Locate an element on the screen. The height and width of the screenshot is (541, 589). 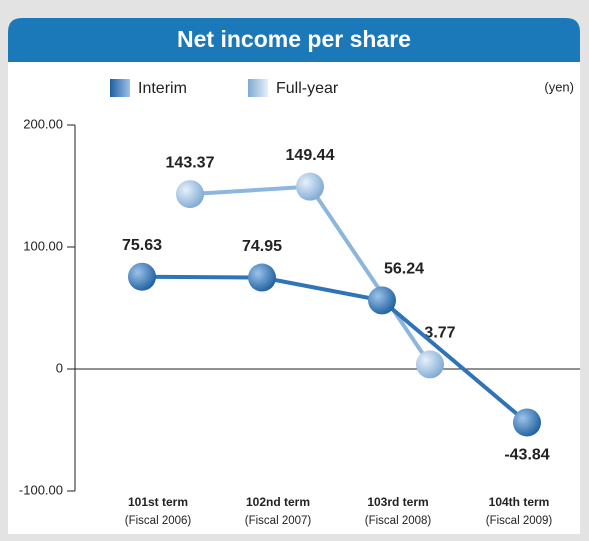
x-tick-label: 102nd term is located at coordinates (278, 502).